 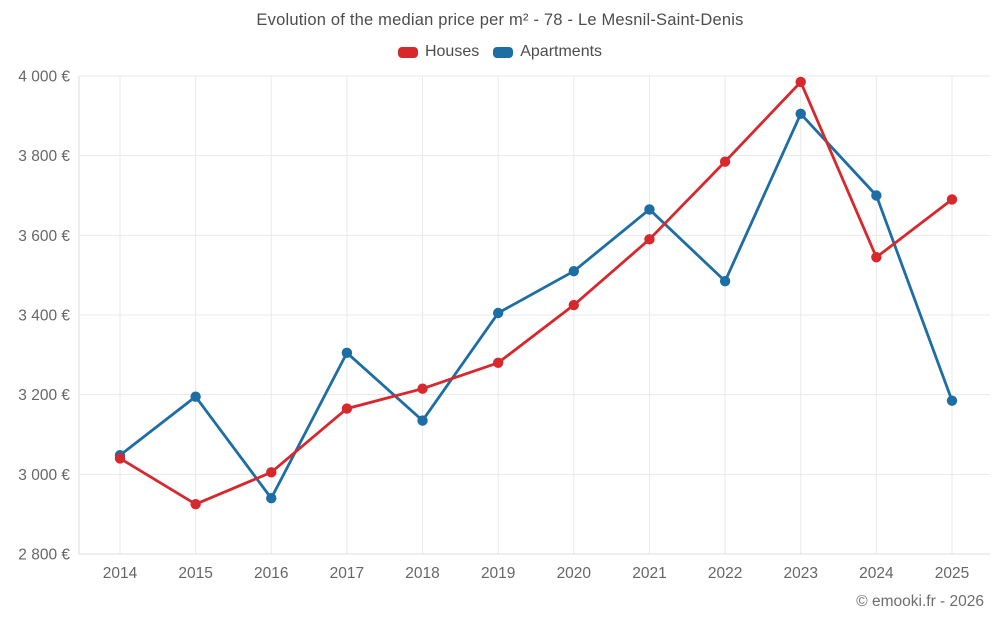 I want to click on x-tick-label: 2023, so click(x=800, y=573).